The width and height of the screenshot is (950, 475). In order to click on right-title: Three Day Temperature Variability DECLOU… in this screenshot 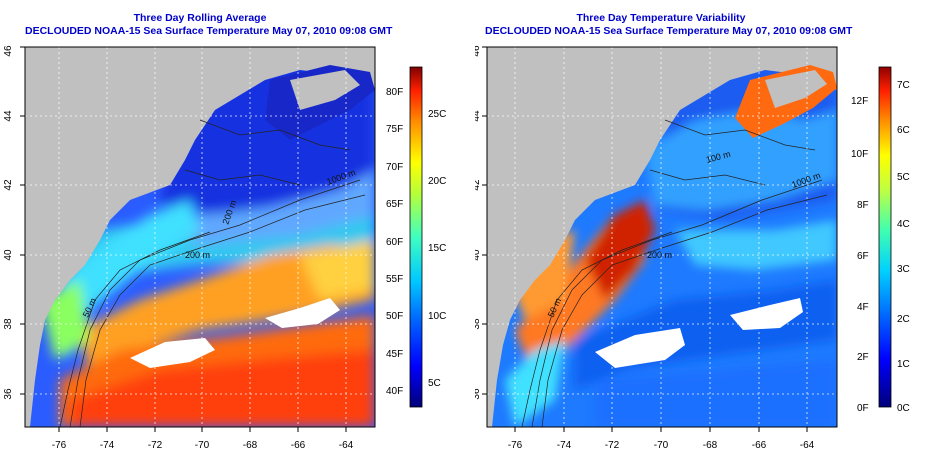, I will do `click(669, 25)`.